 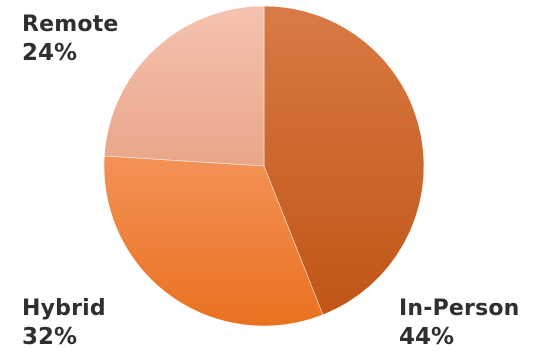 What do you see at coordinates (459, 323) in the screenshot?
I see `slice-label-in-person: In-Person 44%` at bounding box center [459, 323].